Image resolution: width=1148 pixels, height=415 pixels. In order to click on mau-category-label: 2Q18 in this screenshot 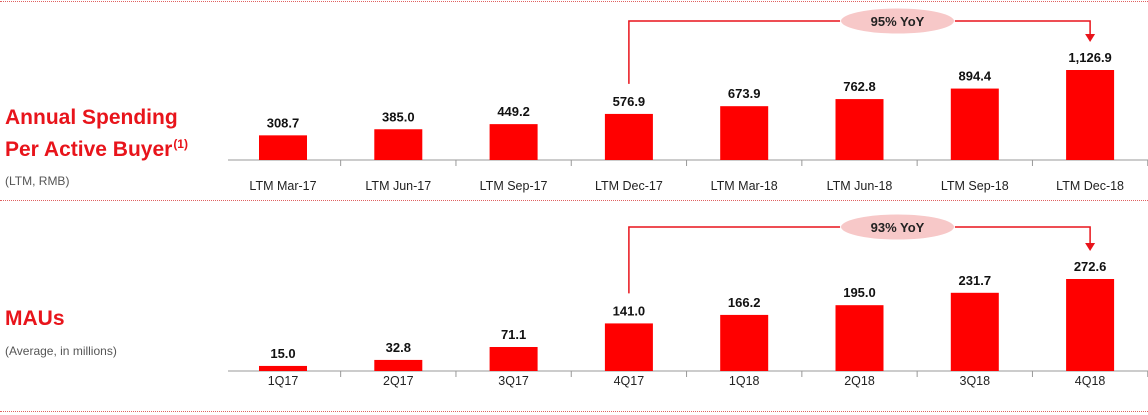, I will do `click(859, 381)`.